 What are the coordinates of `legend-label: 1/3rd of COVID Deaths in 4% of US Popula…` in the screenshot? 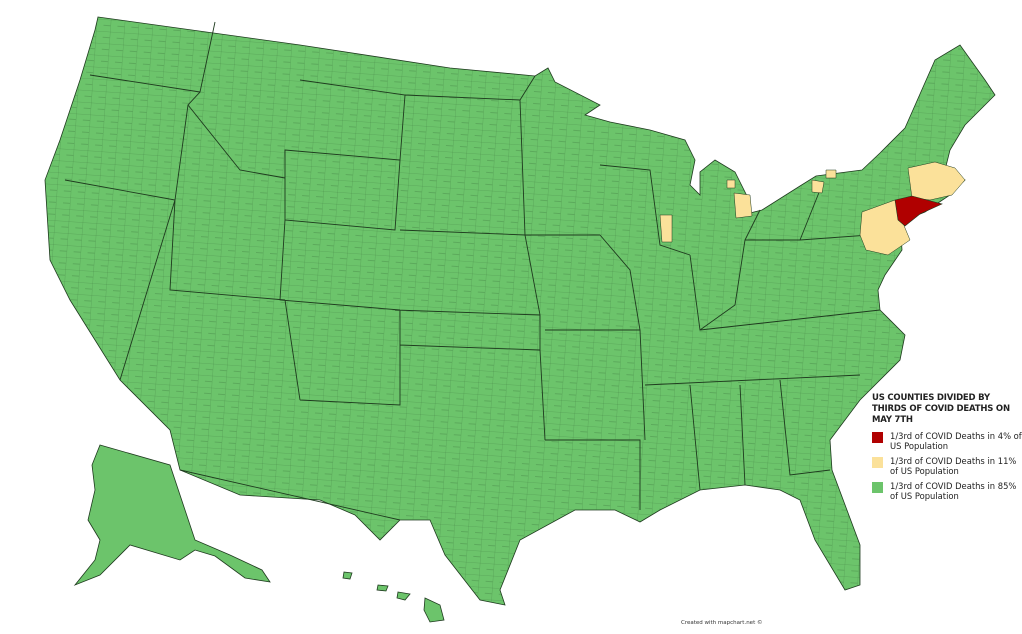 It's located at (956, 441).